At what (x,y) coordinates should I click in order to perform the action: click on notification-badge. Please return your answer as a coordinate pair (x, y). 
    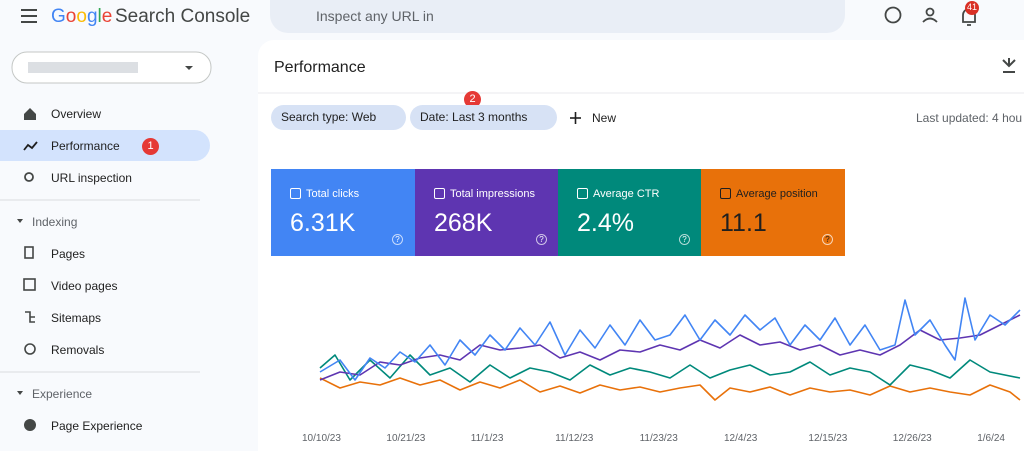
    Looking at the image, I should click on (972, 8).